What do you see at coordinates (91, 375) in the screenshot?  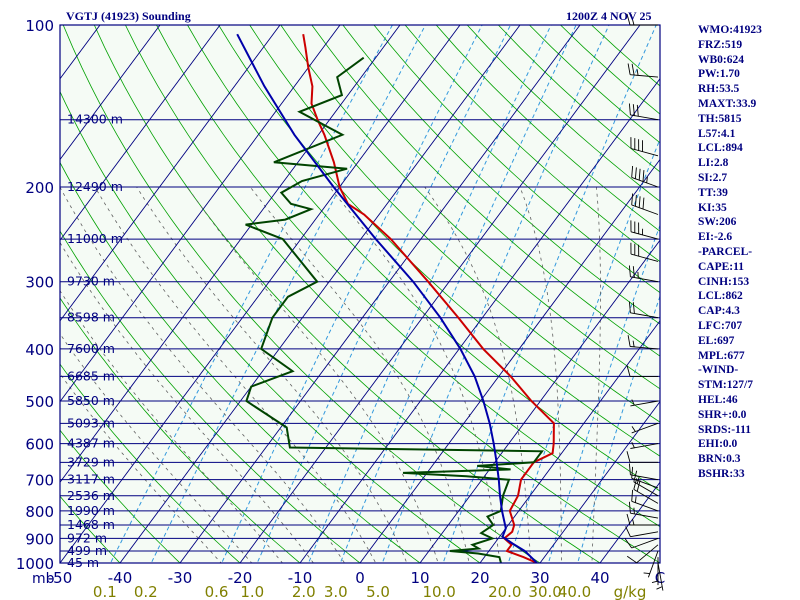 I see `height-label: 6685 m` at bounding box center [91, 375].